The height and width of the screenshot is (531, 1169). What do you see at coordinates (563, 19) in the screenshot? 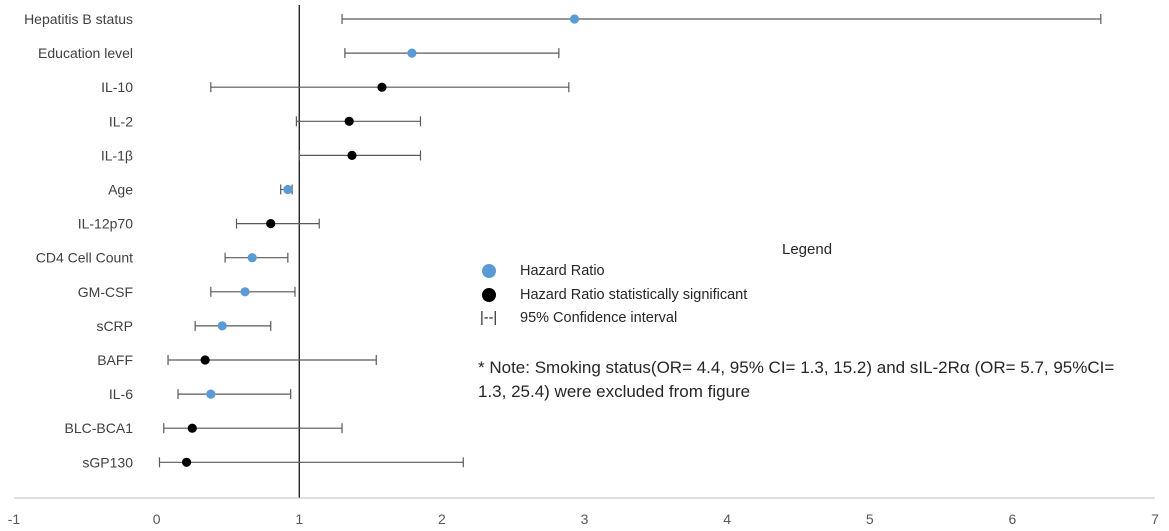
I see `forest-row: Hepatitis B status` at bounding box center [563, 19].